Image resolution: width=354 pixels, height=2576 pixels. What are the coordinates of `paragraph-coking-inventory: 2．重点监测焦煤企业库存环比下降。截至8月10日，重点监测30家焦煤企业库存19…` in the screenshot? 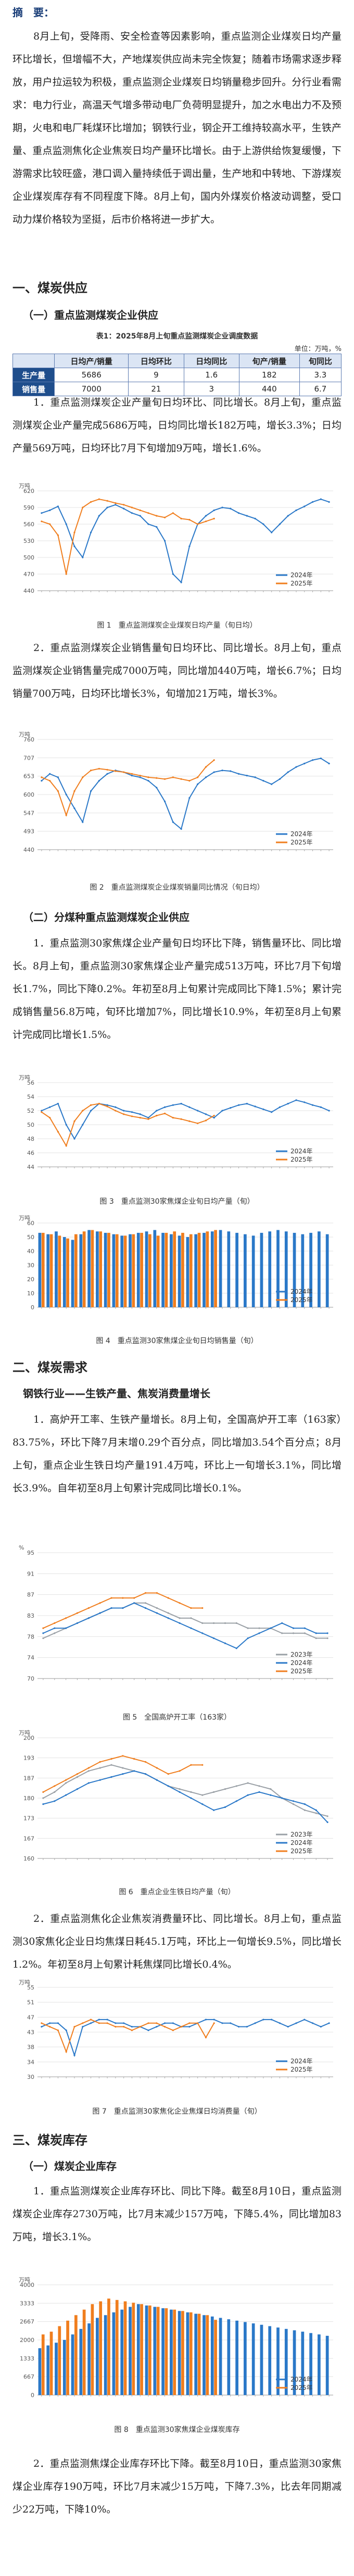 It's located at (177, 2486).